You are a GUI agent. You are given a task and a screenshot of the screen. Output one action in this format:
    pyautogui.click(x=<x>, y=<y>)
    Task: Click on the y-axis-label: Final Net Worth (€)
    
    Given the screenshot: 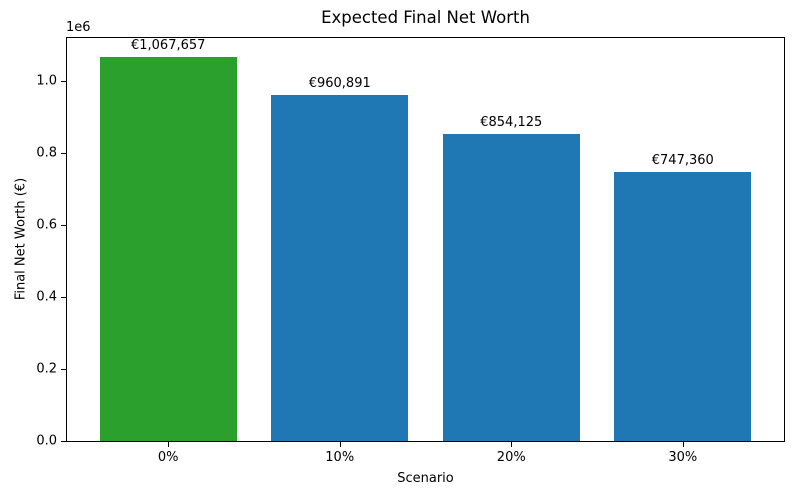 What is the action you would take?
    pyautogui.click(x=21, y=239)
    